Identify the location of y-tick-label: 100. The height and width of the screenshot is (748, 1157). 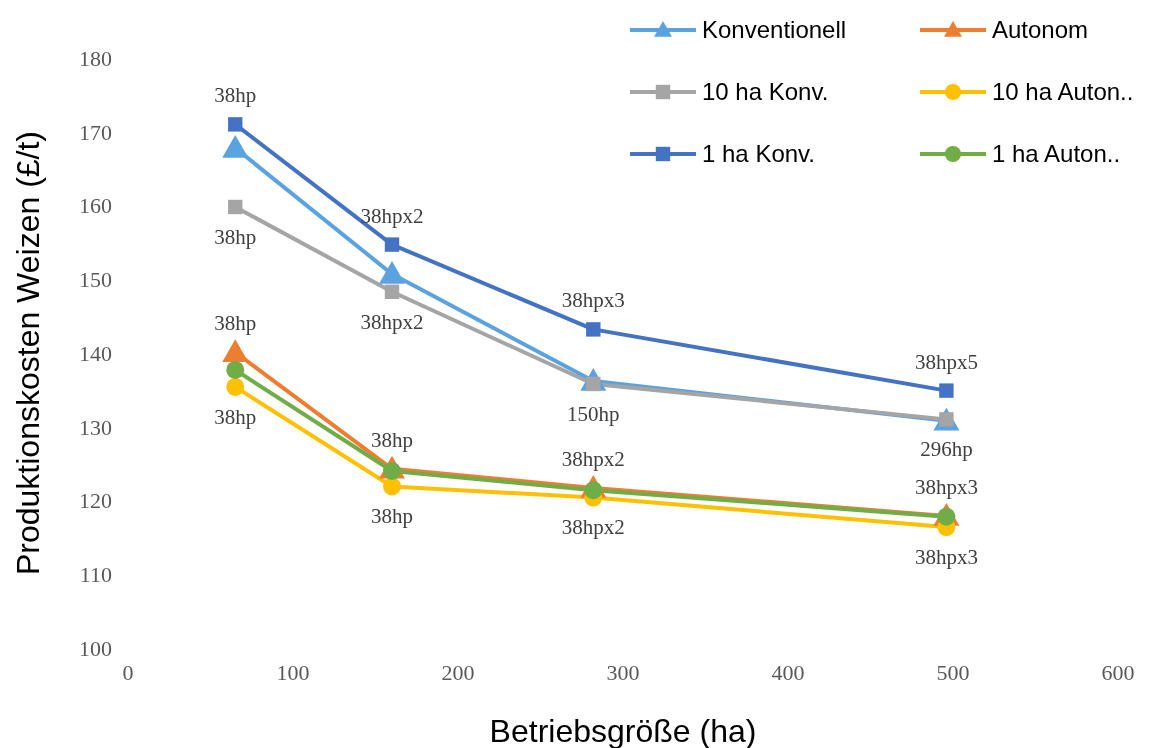
(95, 648).